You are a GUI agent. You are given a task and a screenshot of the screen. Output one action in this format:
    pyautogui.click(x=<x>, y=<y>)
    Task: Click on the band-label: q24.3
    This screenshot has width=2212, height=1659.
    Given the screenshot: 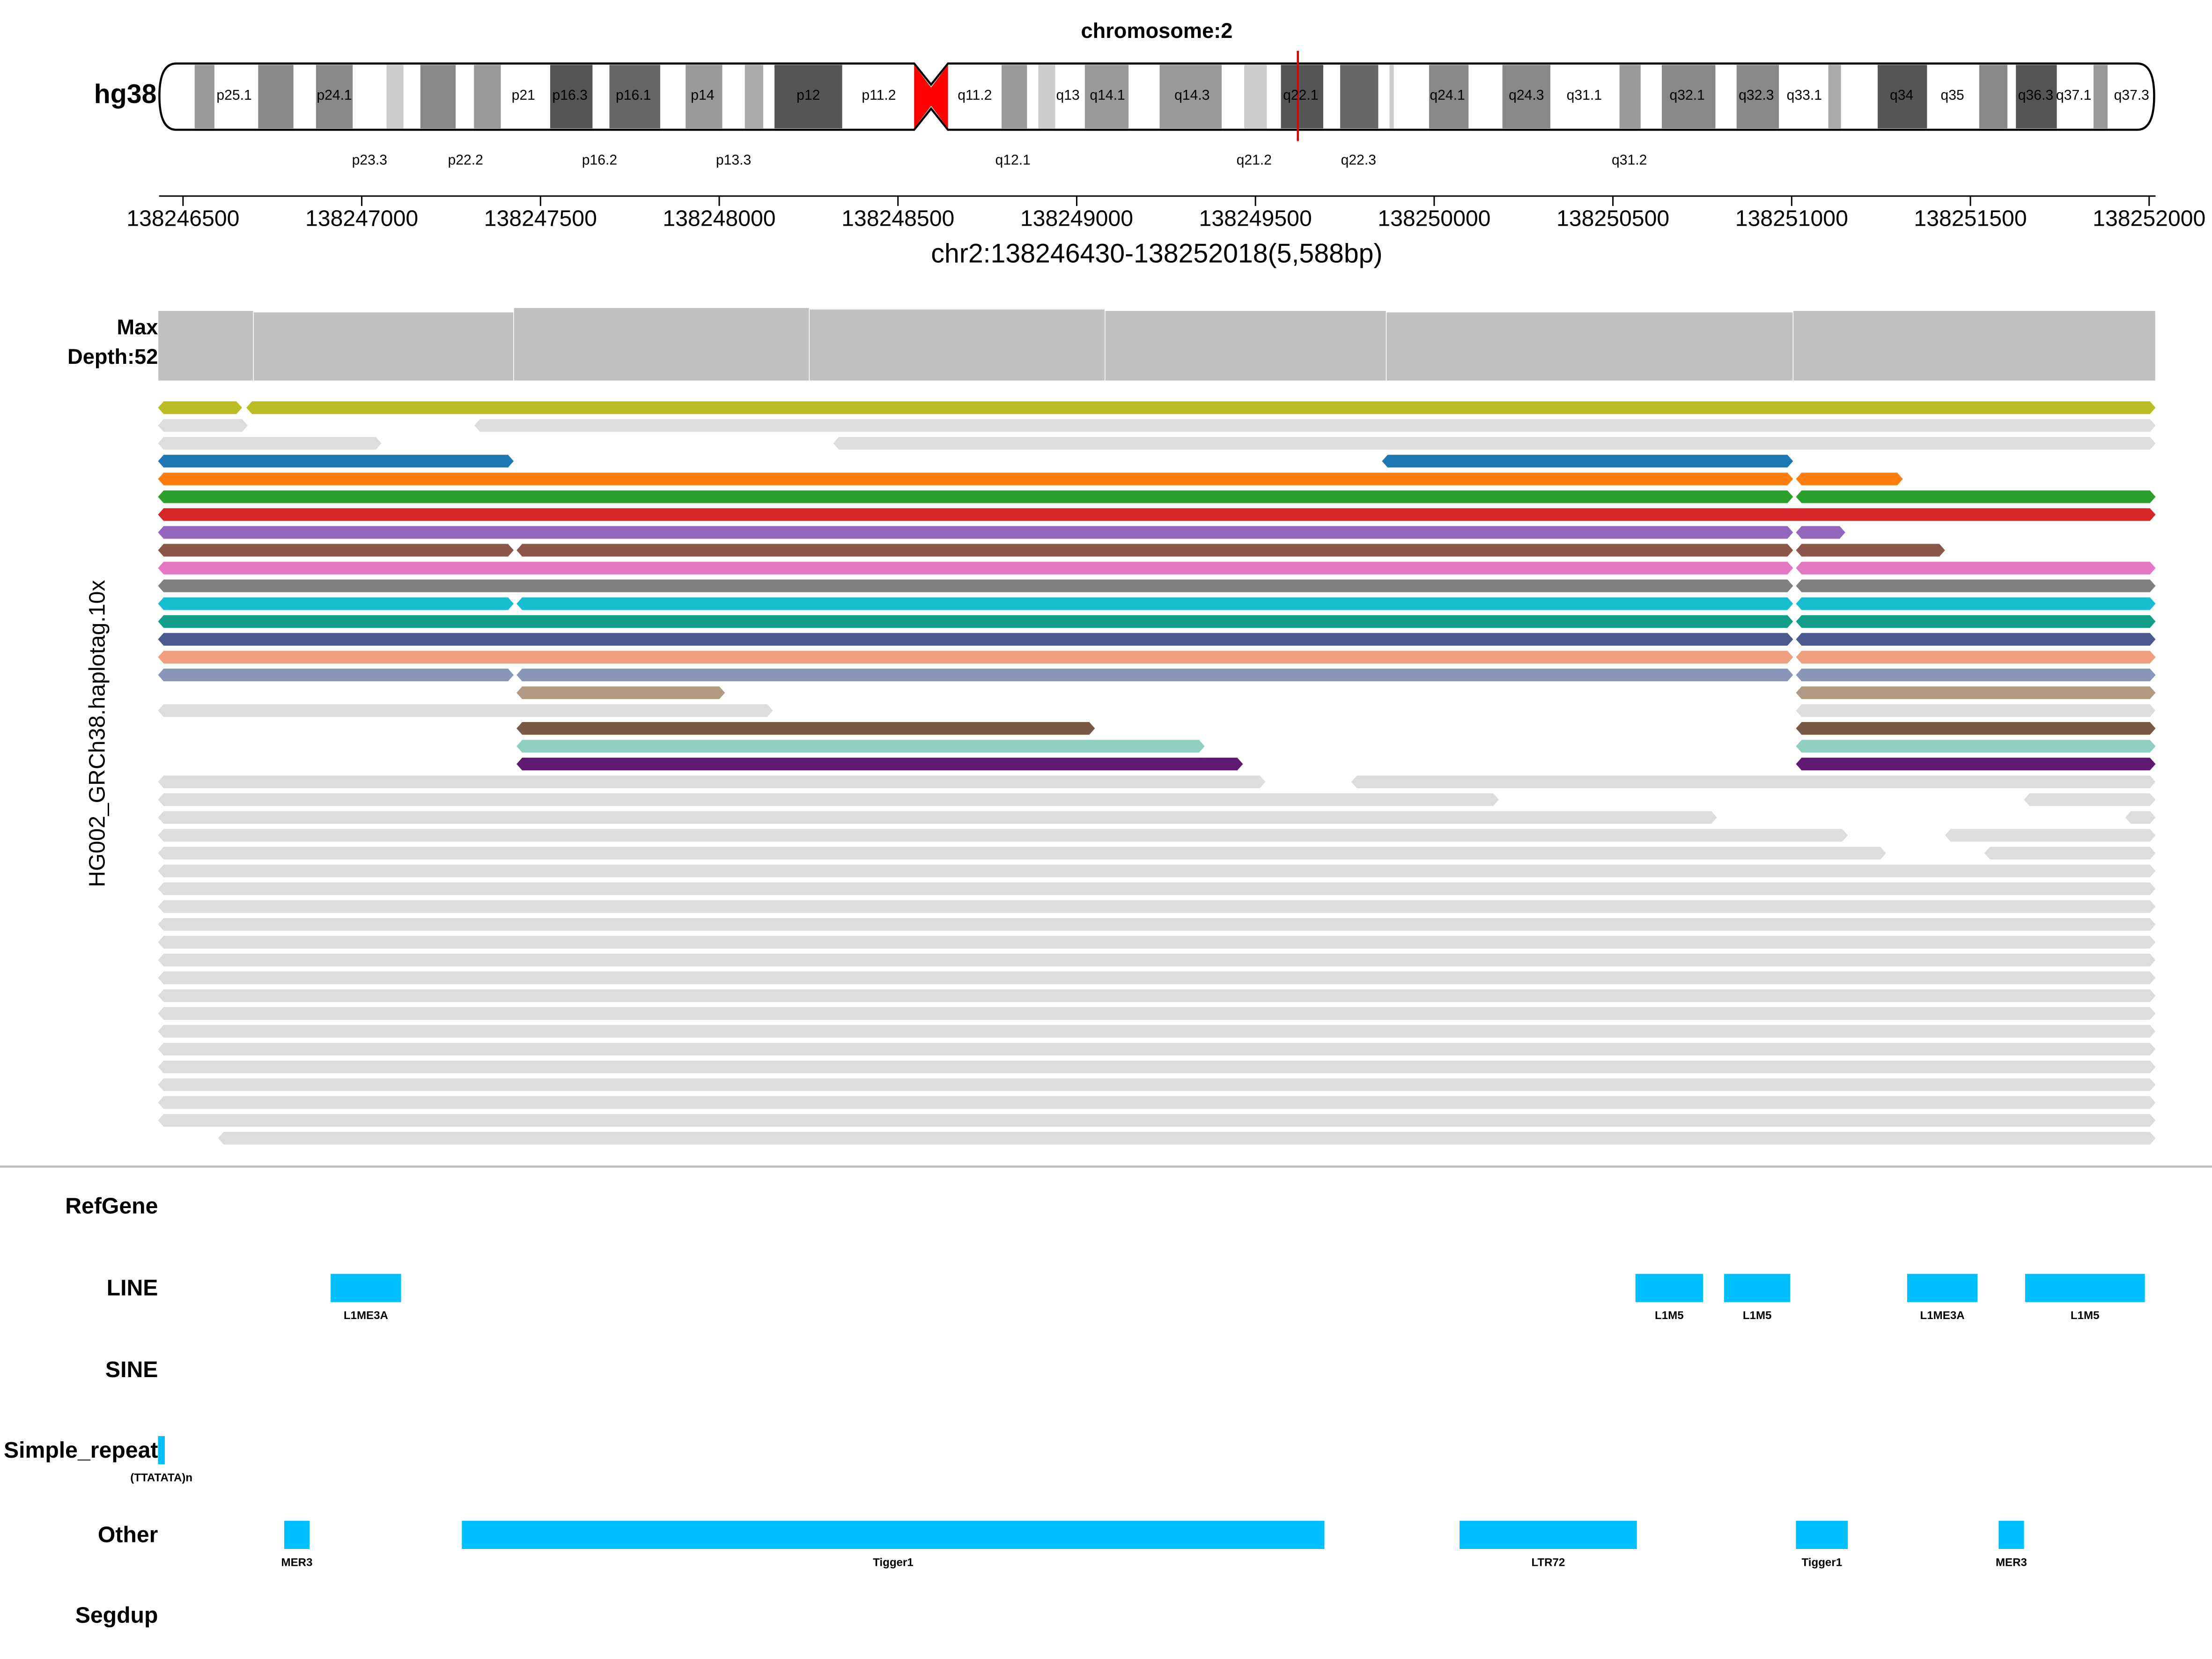 What is the action you would take?
    pyautogui.click(x=1527, y=96)
    